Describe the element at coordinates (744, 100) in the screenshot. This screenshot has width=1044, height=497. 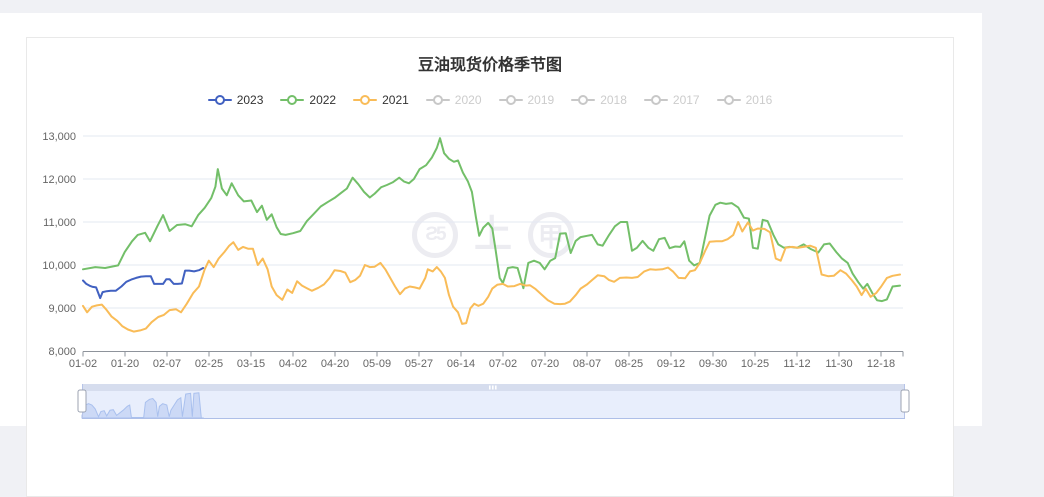
I see `legend-item-2016: 2016` at that location.